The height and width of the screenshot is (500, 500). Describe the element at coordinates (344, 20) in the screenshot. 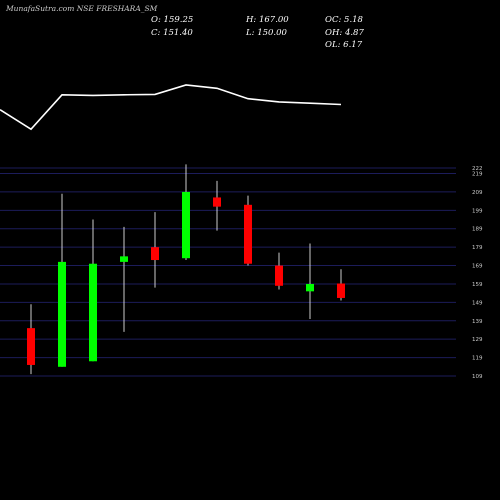

I see `oc-value: OC: 5.18` at that location.